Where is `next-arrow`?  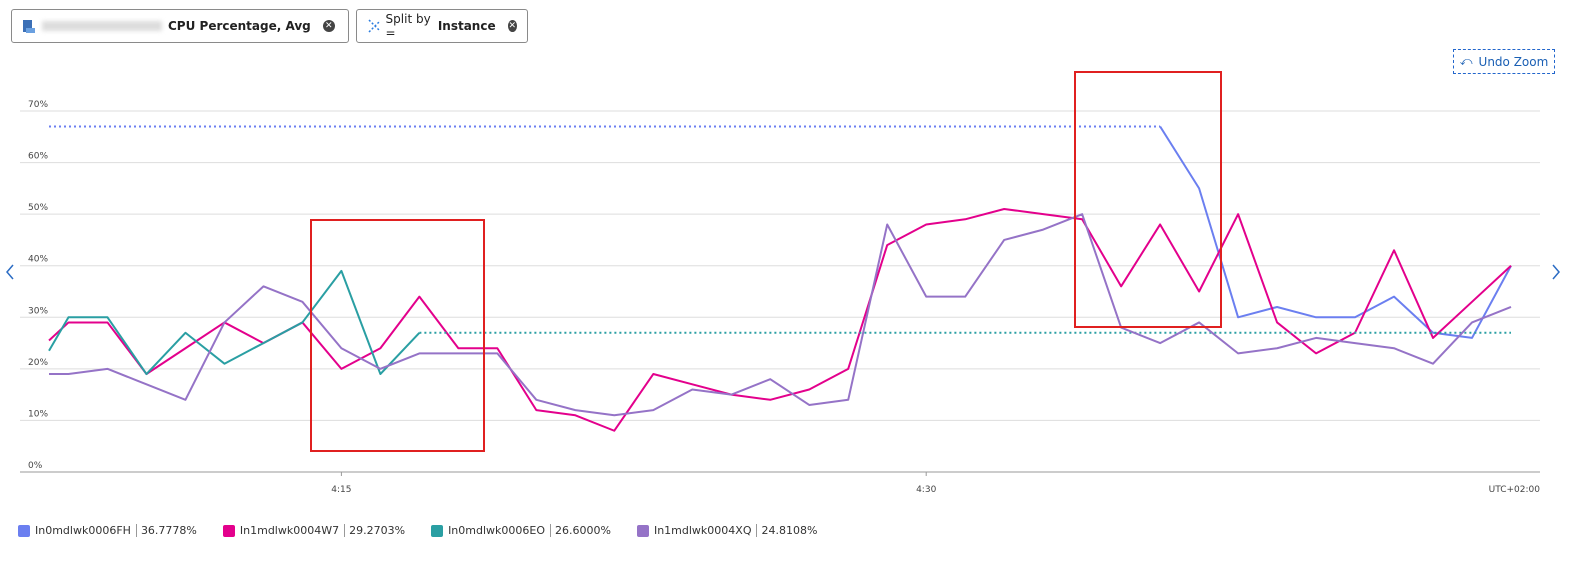
next-arrow is located at coordinates (1556, 272).